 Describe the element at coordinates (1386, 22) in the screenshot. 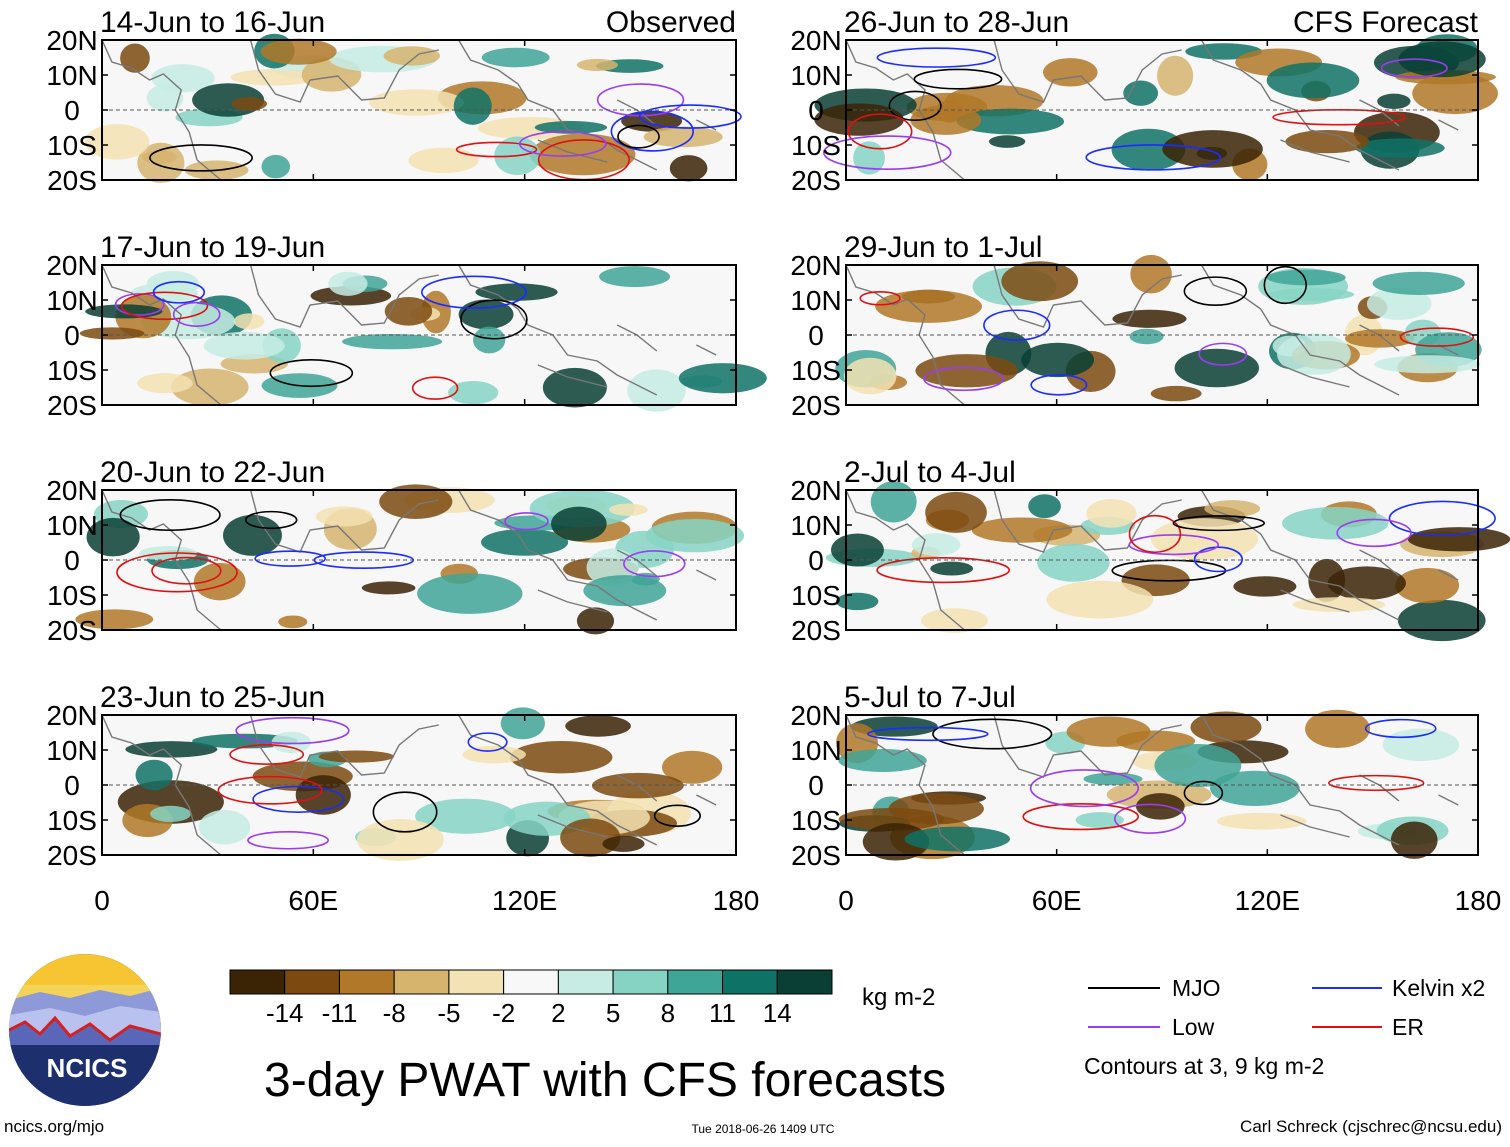

I see `column-header-forecast: CFS Forecast` at that location.